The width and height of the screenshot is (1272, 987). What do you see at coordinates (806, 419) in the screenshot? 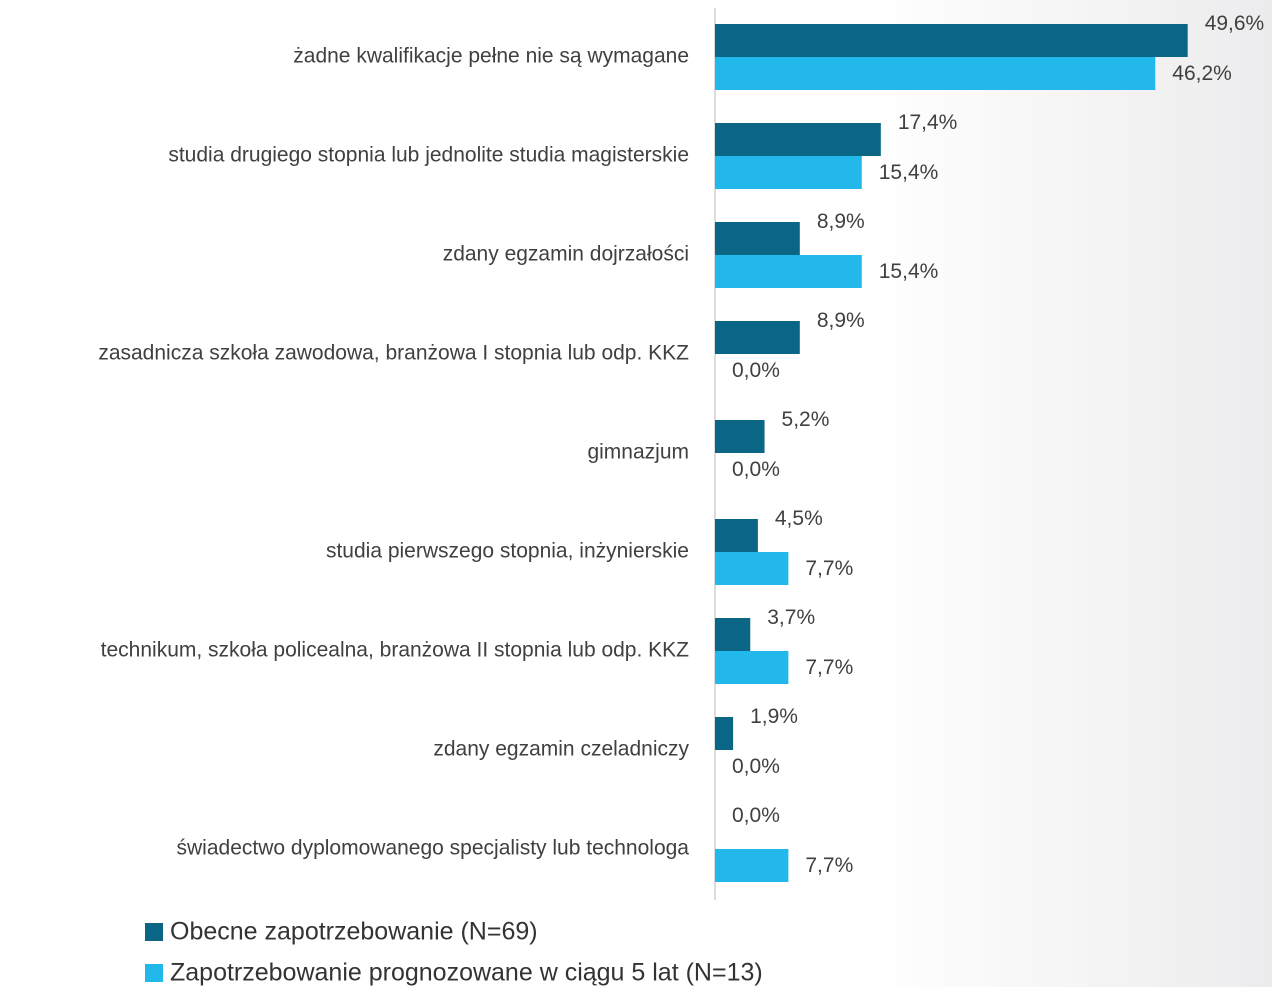
I see `value-label: 5,2%` at bounding box center [806, 419].